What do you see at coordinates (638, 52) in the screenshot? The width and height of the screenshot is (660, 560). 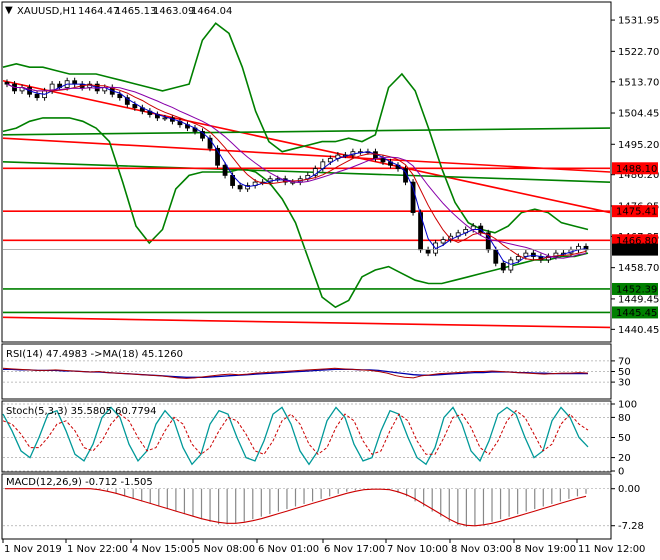 I see `price-tick-label: 1522.70` at bounding box center [638, 52].